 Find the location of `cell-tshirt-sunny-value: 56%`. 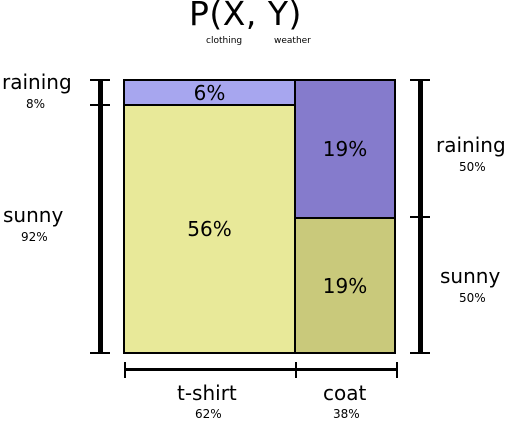

cell-tshirt-sunny-value: 56% is located at coordinates (209, 229).